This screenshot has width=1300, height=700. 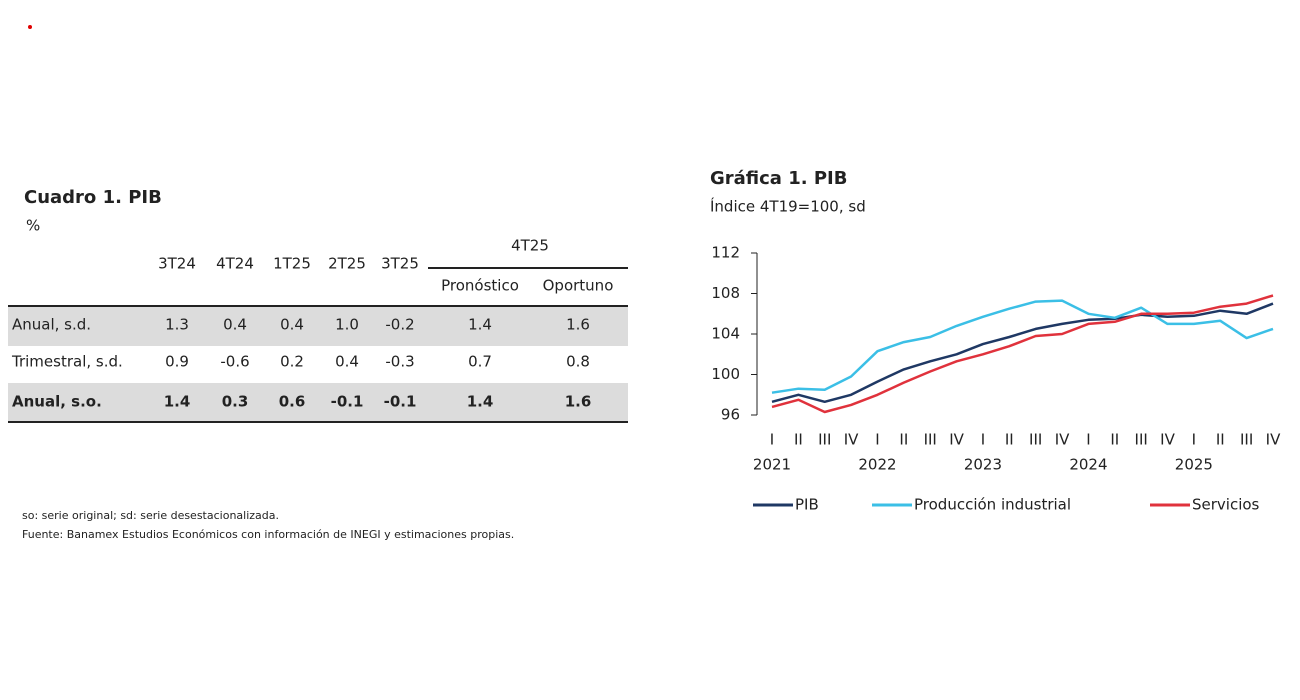 I want to click on y-tick-label: 104, so click(x=725, y=334).